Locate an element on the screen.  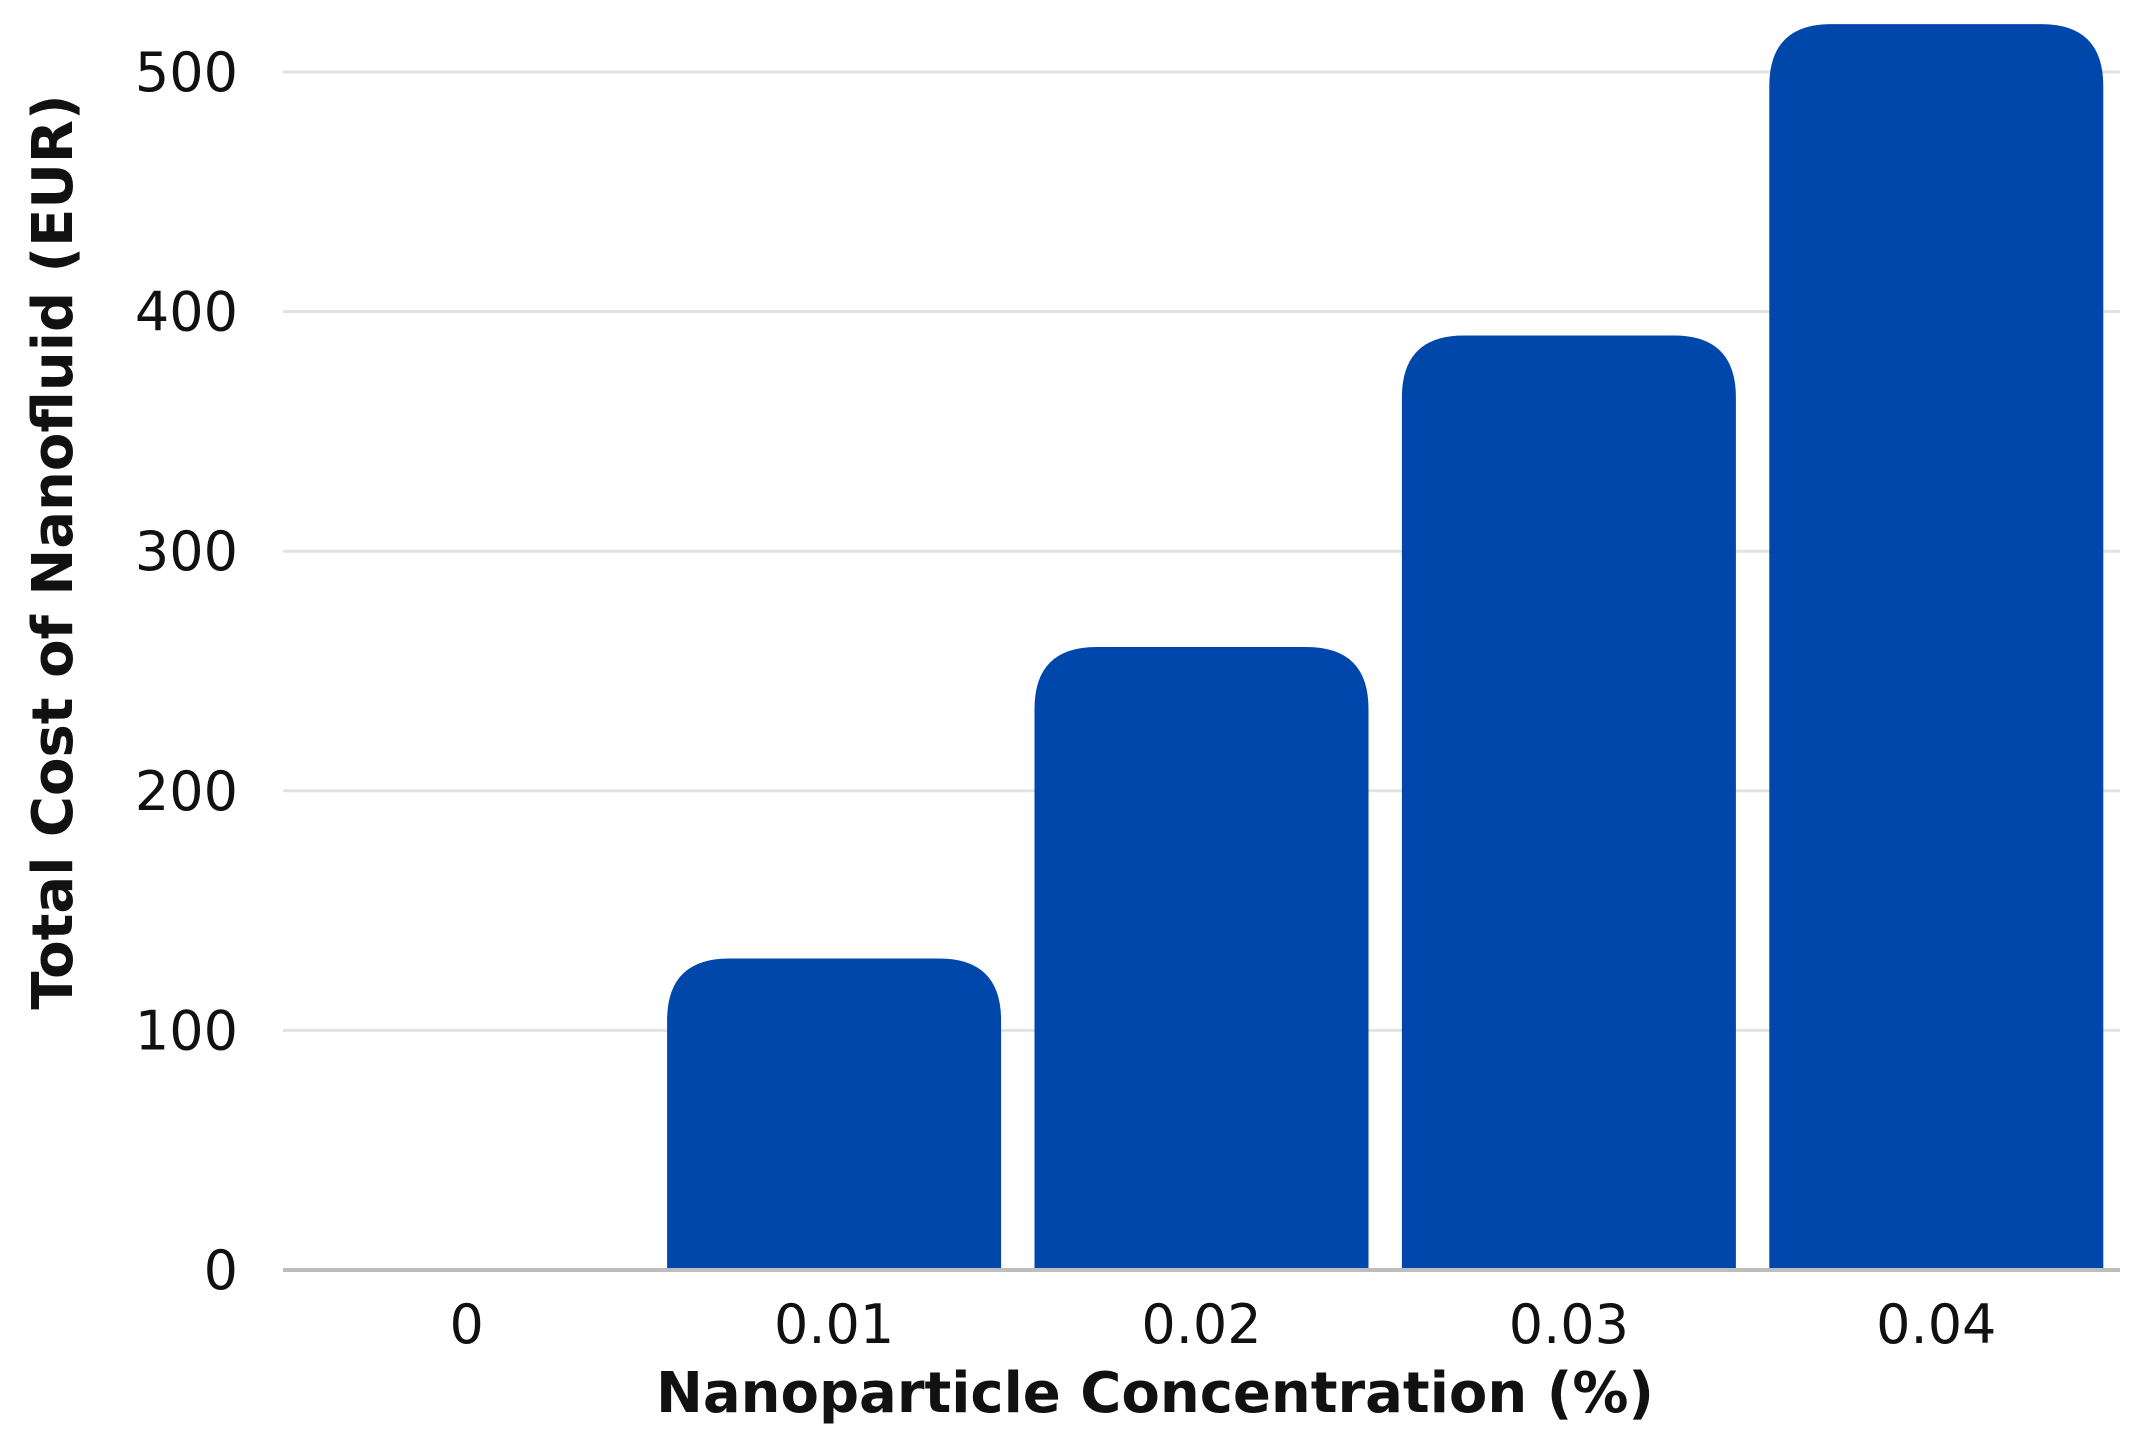
x-tick-label: 0.04 is located at coordinates (1936, 1324).